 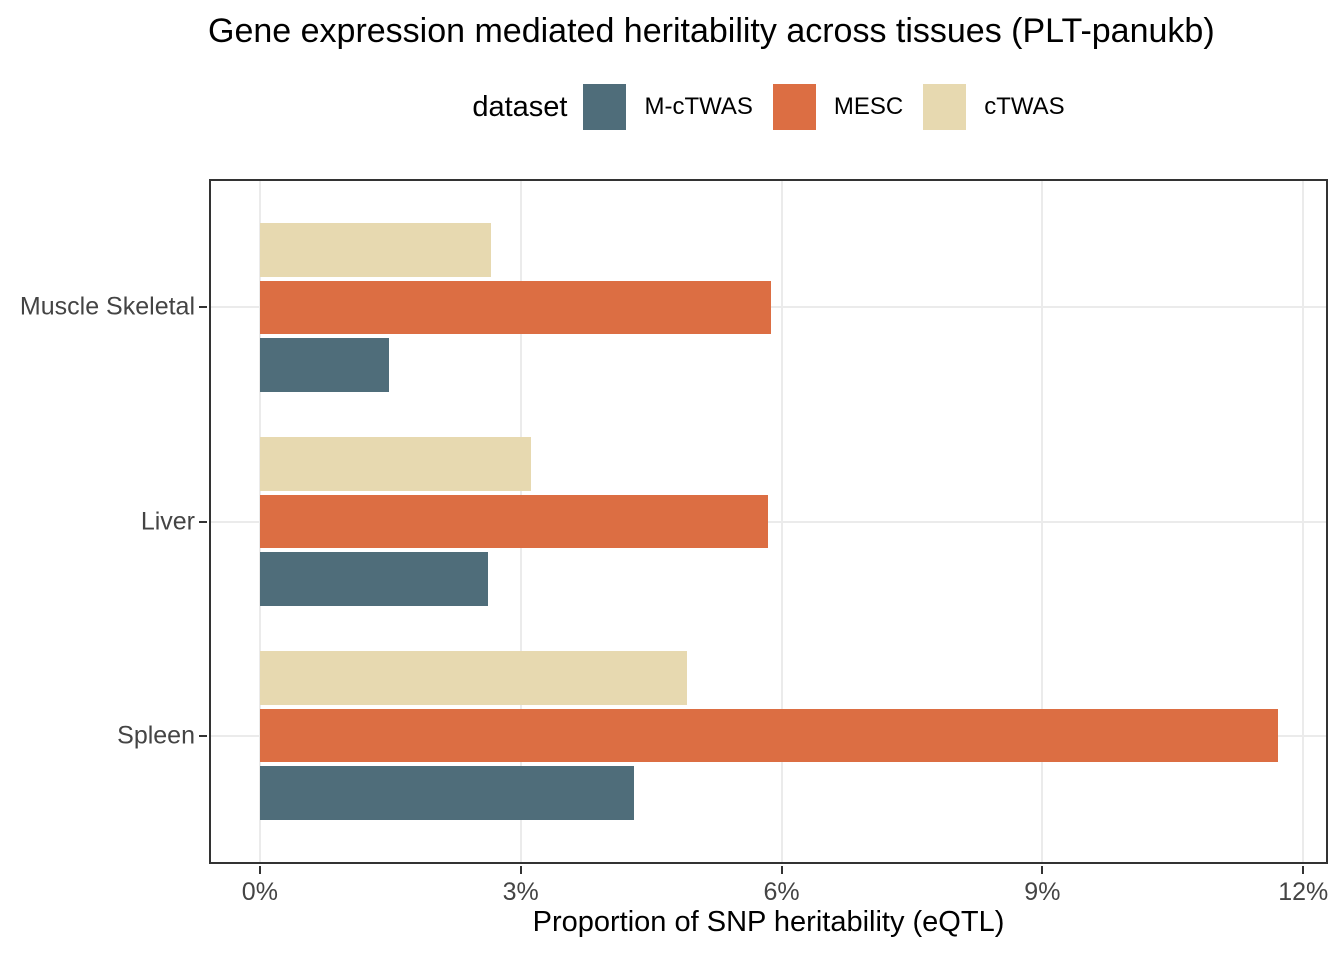 I want to click on legend: dataset M-cTWAS MESC cTWAS, so click(x=768, y=107).